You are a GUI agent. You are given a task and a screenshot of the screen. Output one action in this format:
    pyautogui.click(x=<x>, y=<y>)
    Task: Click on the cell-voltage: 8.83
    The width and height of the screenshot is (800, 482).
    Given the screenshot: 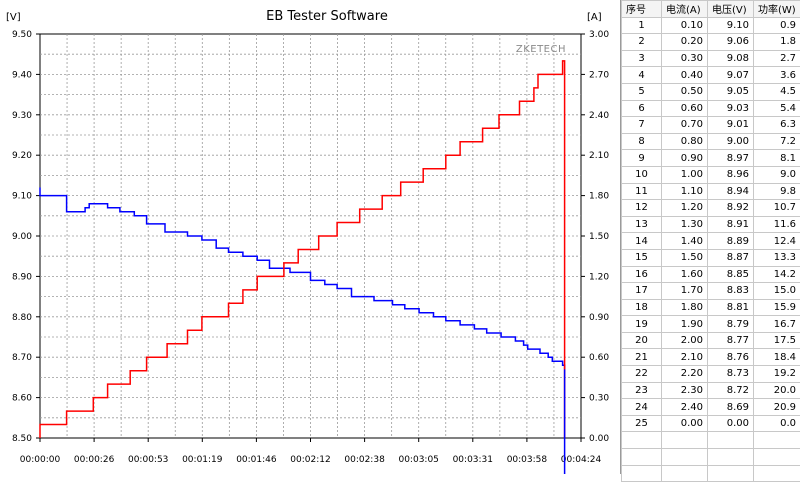 What is the action you would take?
    pyautogui.click(x=731, y=291)
    